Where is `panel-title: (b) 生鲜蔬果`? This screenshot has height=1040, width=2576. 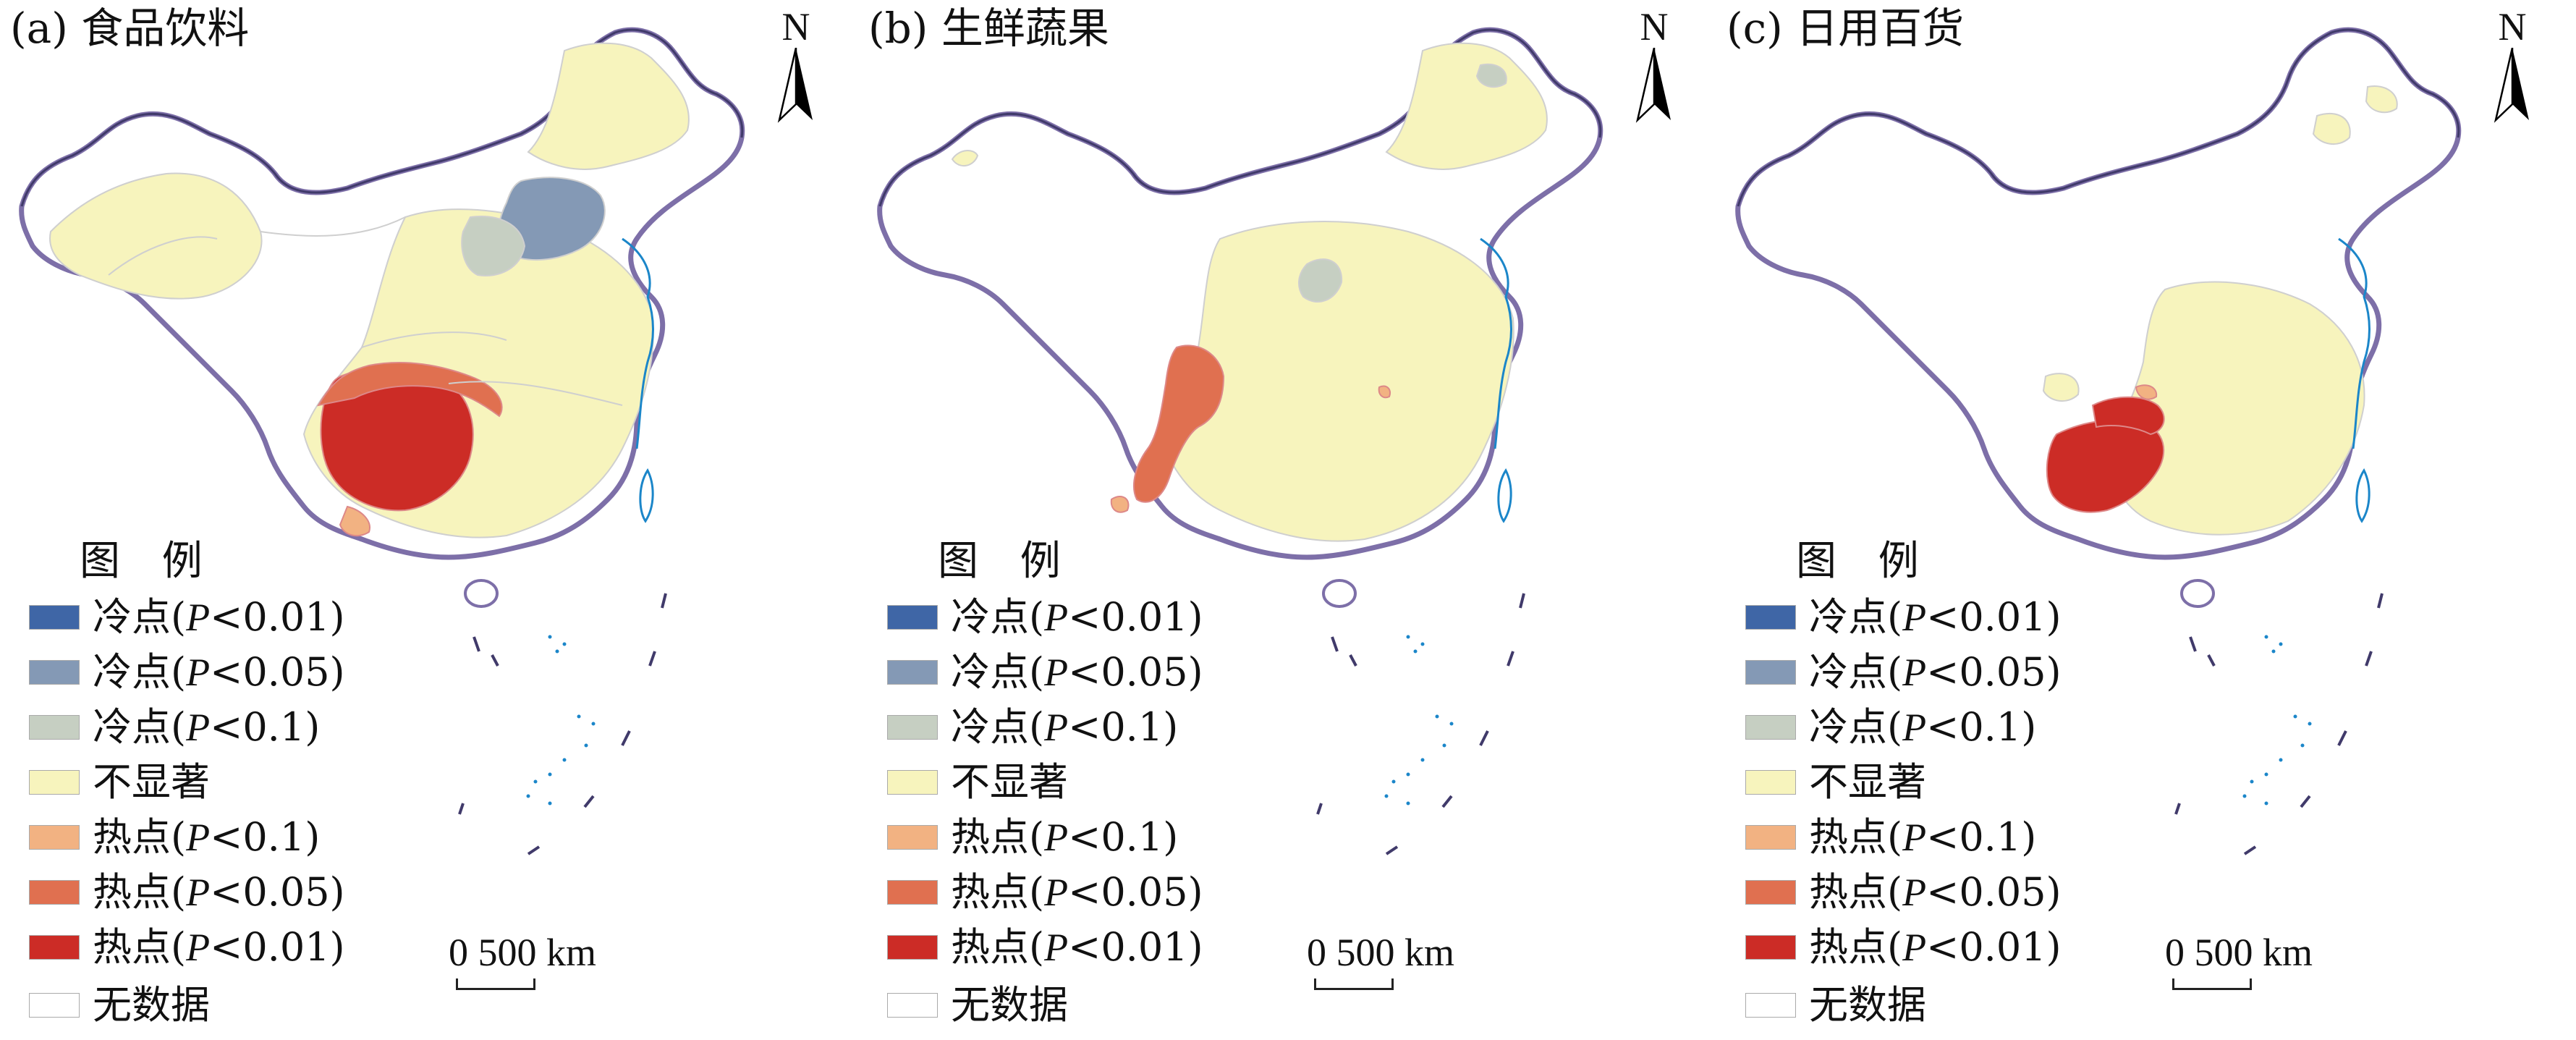
panel-title: (b) 生鲜蔬果 is located at coordinates (988, 28).